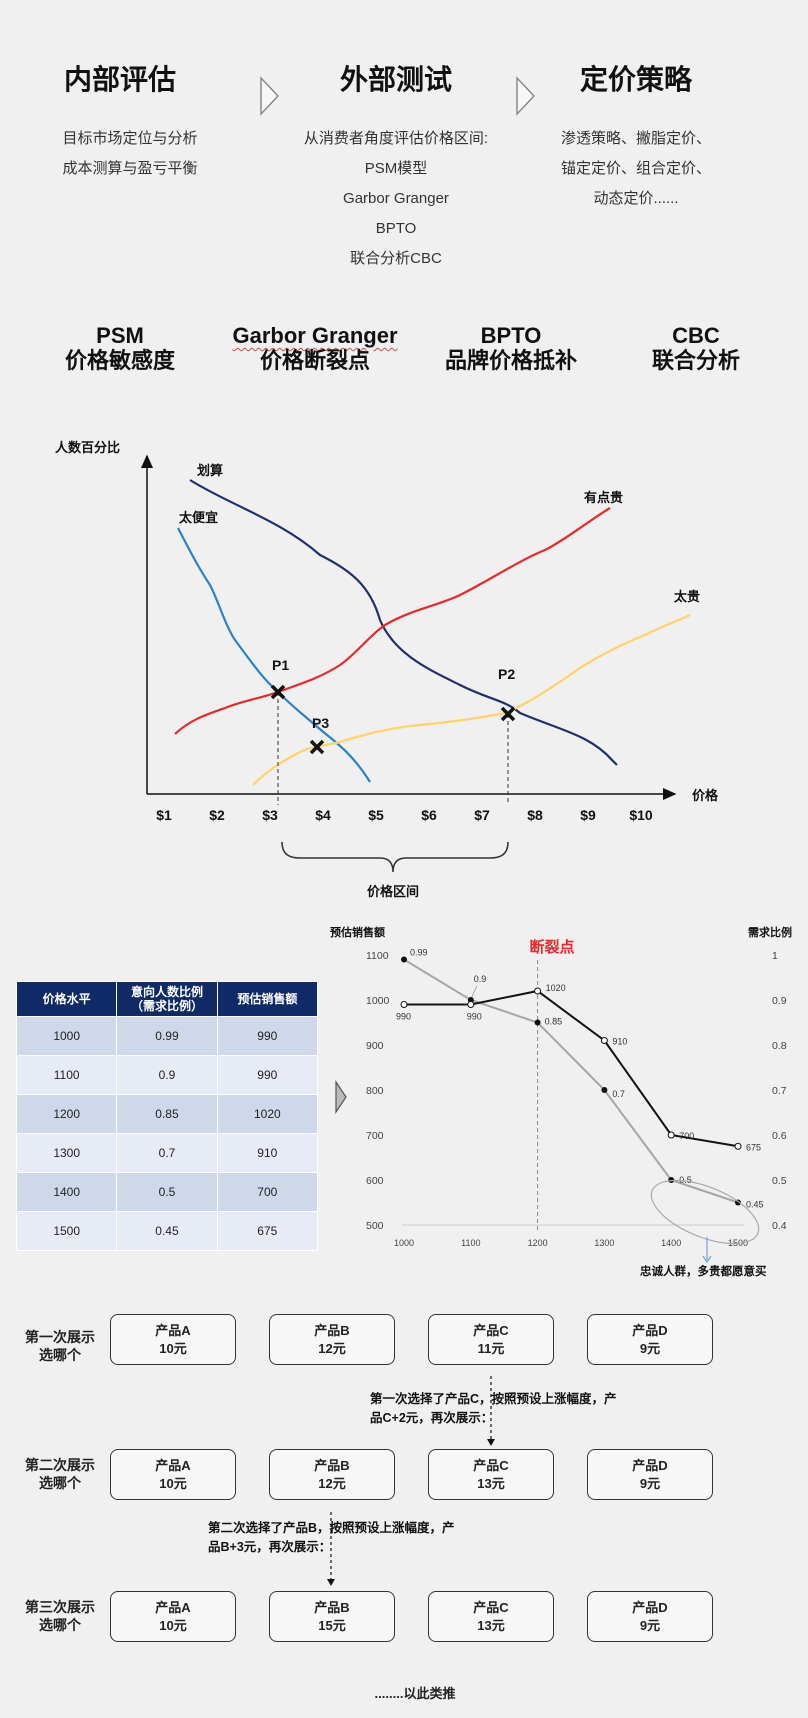  Describe the element at coordinates (396, 168) in the screenshot. I see `step-line: PSM模型` at that location.